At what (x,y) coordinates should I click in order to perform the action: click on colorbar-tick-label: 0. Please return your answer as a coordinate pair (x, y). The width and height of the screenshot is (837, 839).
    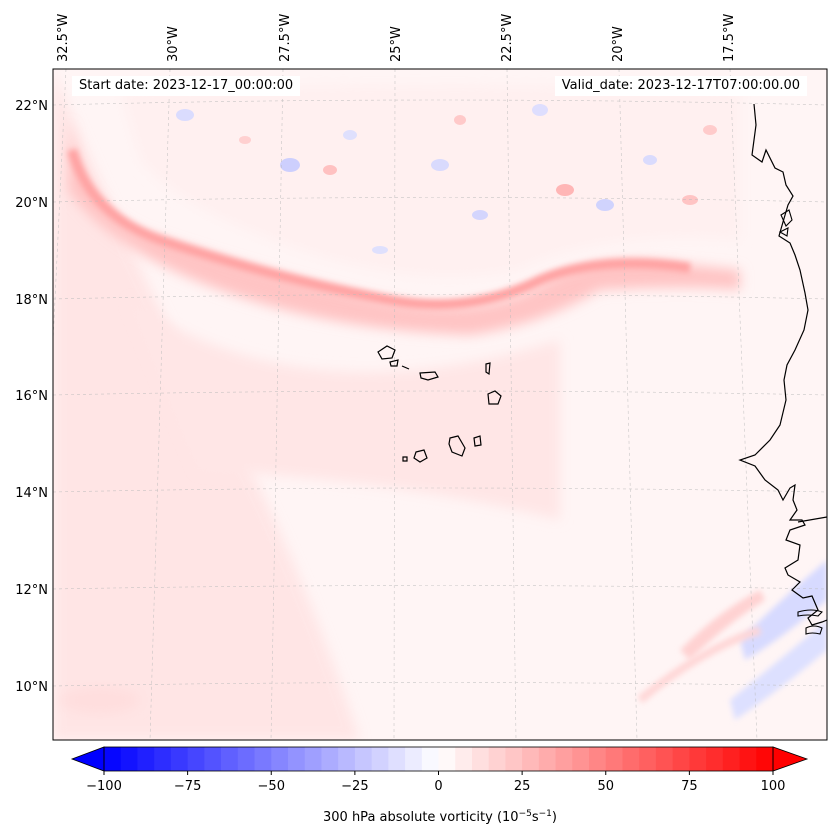
    Looking at the image, I should click on (438, 786).